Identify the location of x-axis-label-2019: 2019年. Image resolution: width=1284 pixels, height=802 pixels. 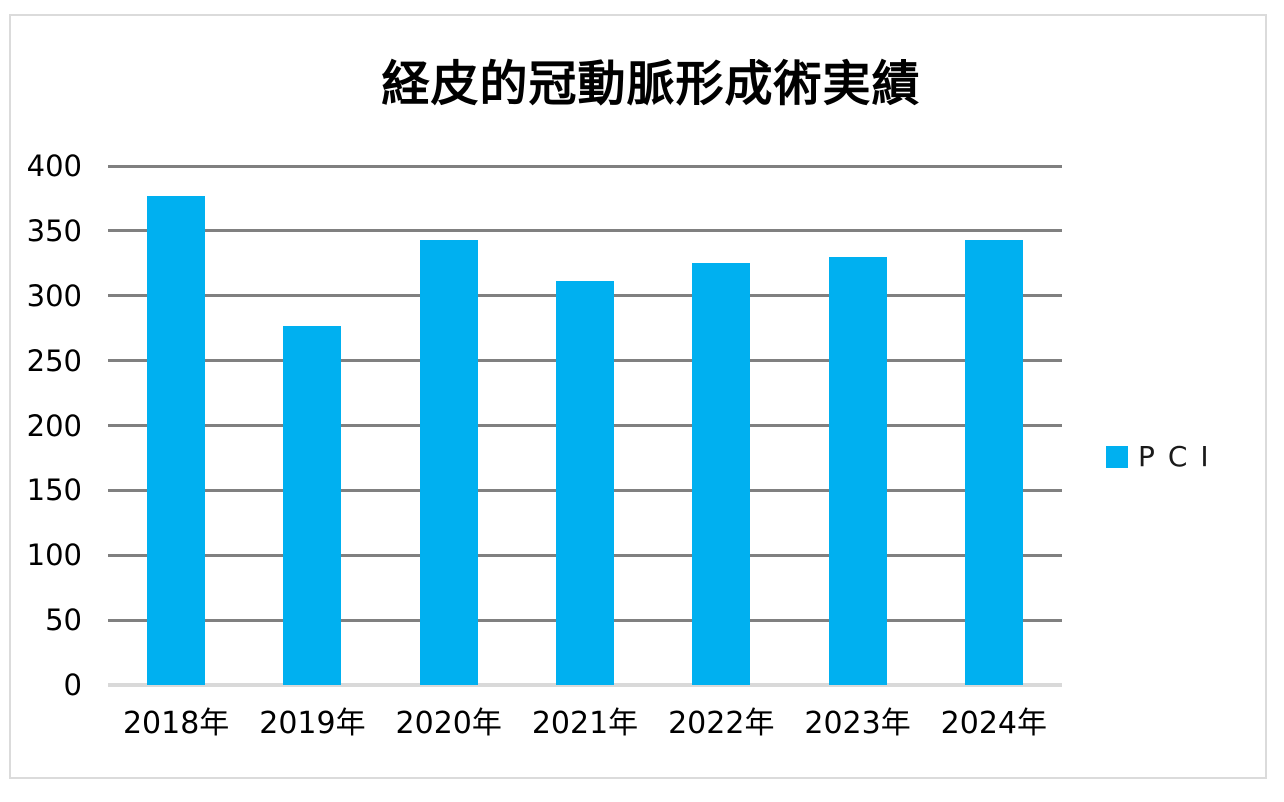
(312, 723).